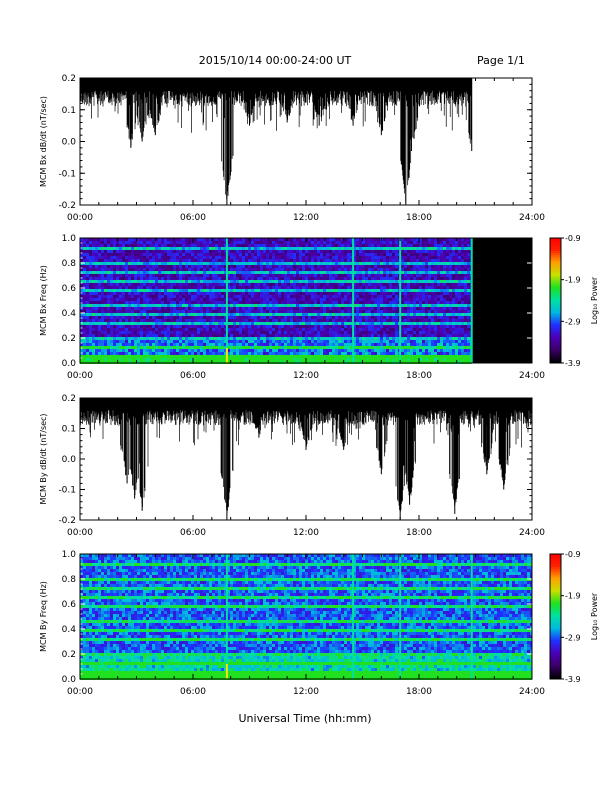  Describe the element at coordinates (574, 301) in the screenshot. I see `bx-colorbar: -0.9 -1.9 -2.9 -3.9 Log₁₀ Power` at that location.